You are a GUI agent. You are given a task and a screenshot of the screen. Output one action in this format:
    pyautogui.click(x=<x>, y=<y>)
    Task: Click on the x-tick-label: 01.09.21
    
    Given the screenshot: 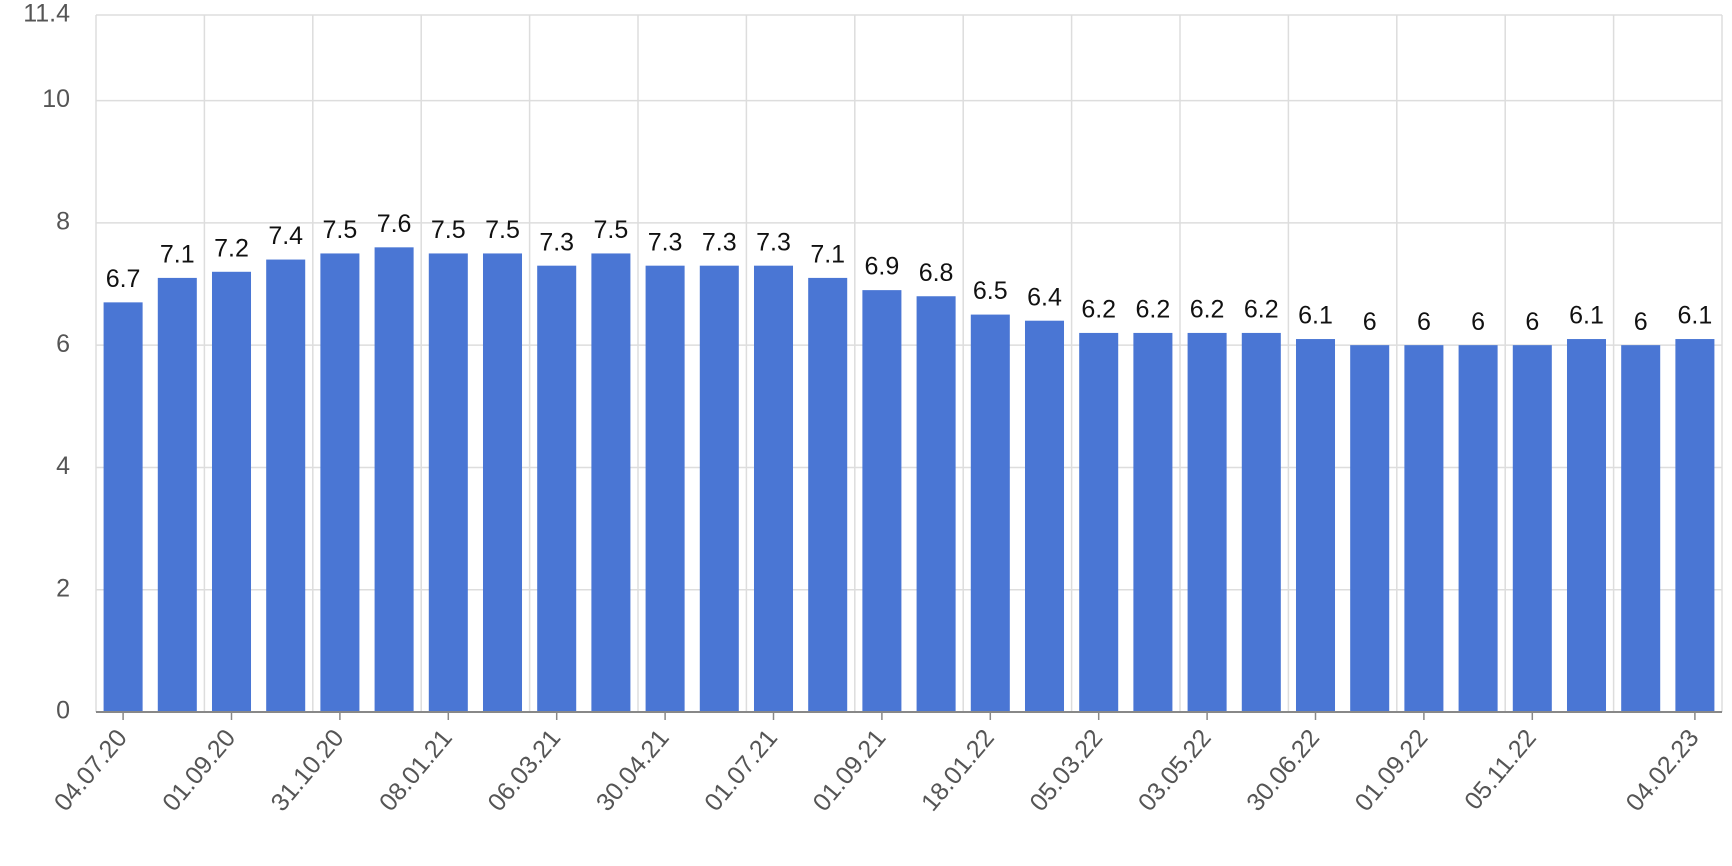 What is the action you would take?
    pyautogui.click(x=850, y=770)
    